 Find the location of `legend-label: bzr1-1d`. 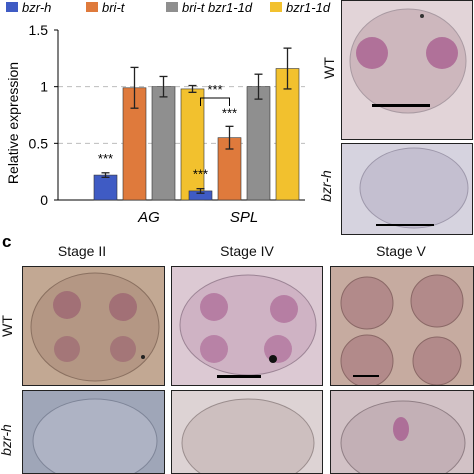

legend-label: bzr1-1d is located at coordinates (308, 7).